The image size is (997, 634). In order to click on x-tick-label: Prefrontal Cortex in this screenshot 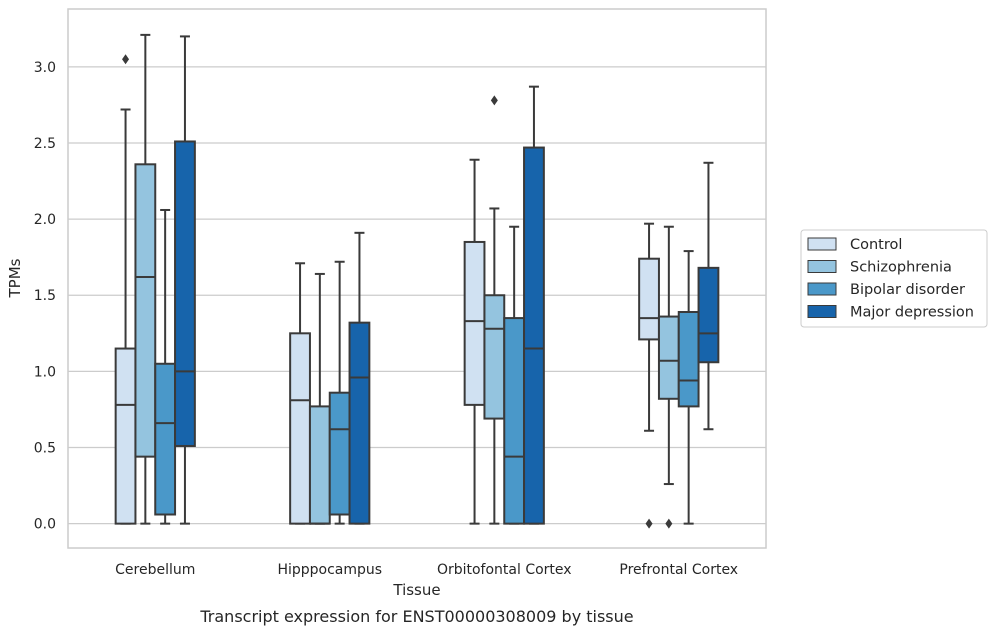, I will do `click(678, 570)`.